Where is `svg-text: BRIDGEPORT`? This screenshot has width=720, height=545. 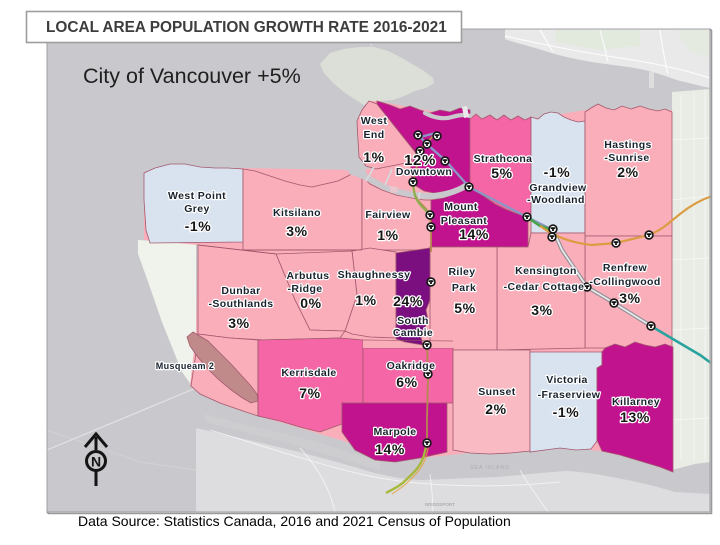 svg-text: BRIDGEPORT is located at coordinates (440, 504).